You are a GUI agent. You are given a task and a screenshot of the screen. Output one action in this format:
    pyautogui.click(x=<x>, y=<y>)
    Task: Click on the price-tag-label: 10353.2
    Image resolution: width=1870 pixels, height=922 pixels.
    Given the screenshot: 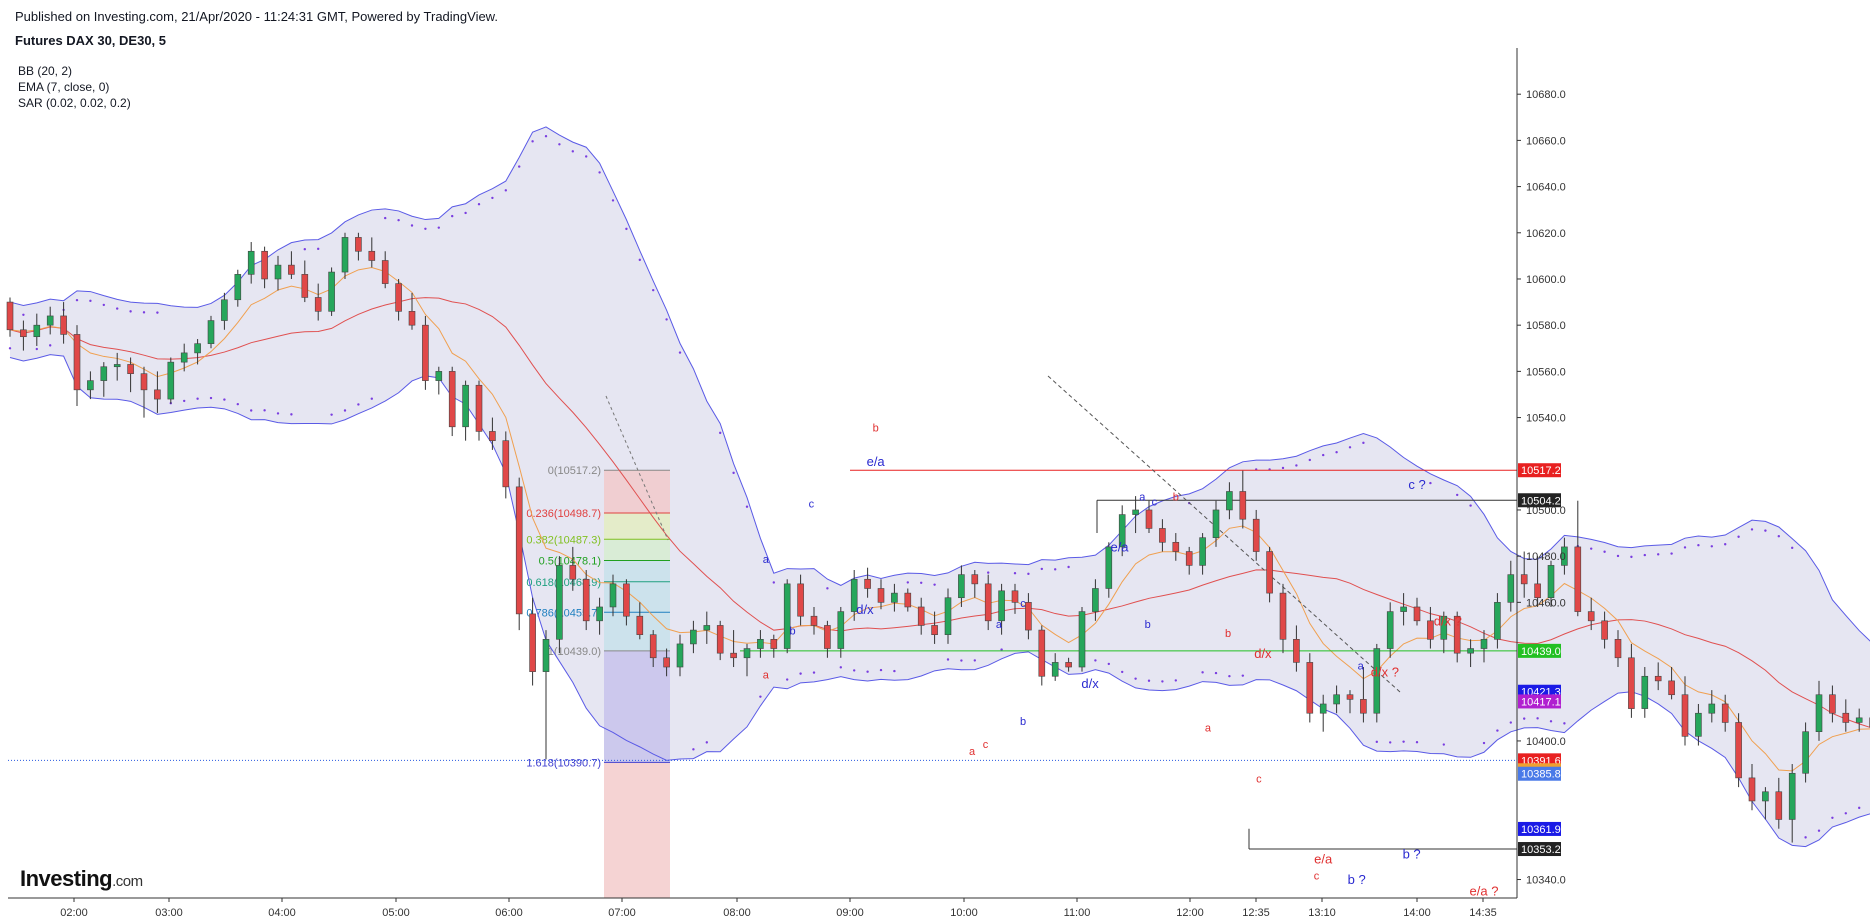 What is the action you would take?
    pyautogui.click(x=1541, y=850)
    